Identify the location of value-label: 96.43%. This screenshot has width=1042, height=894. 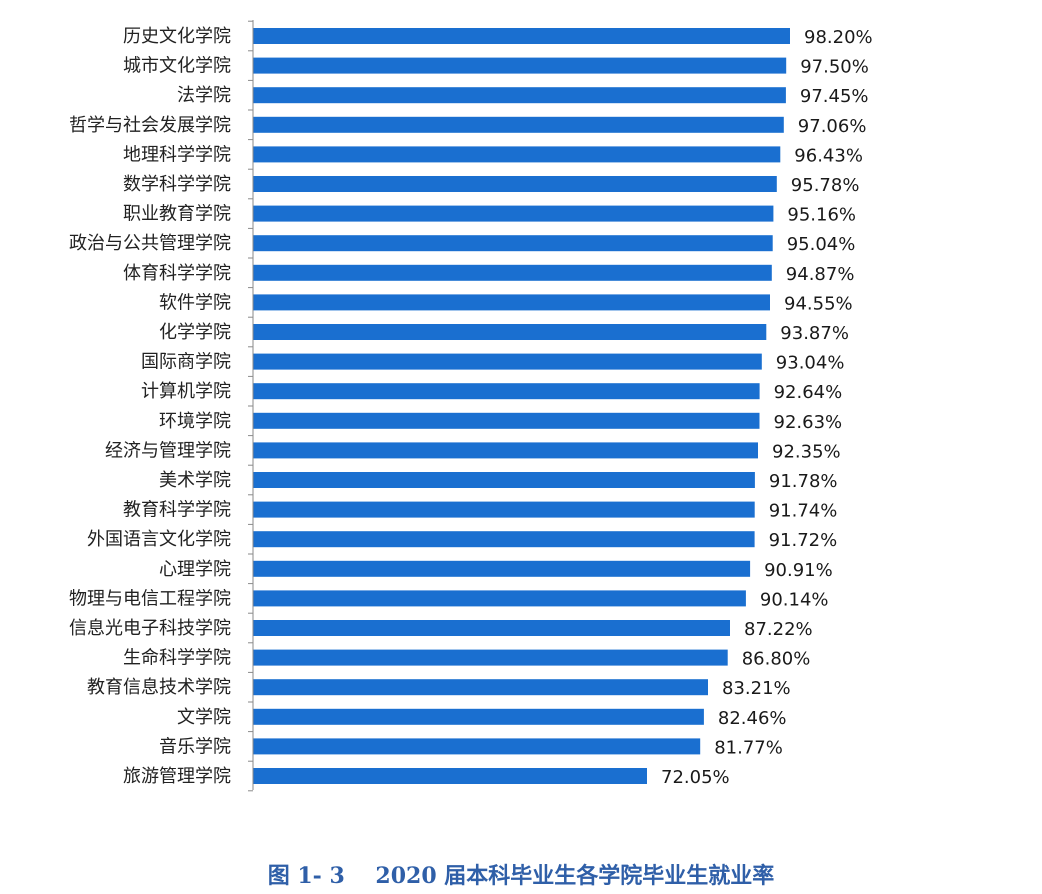
(828, 155).